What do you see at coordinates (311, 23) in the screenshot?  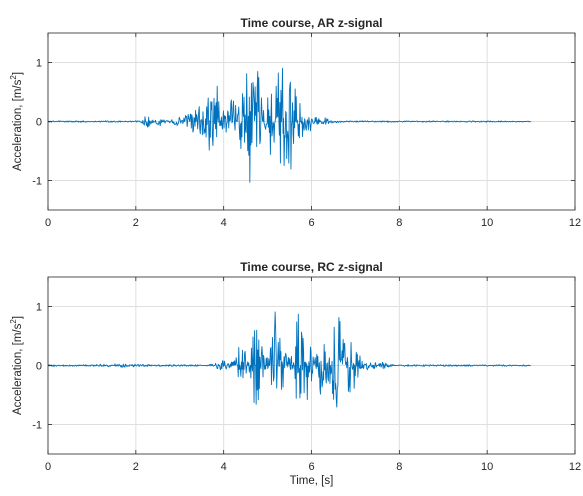 I see `chart-title: Time course, AR z-signal` at bounding box center [311, 23].